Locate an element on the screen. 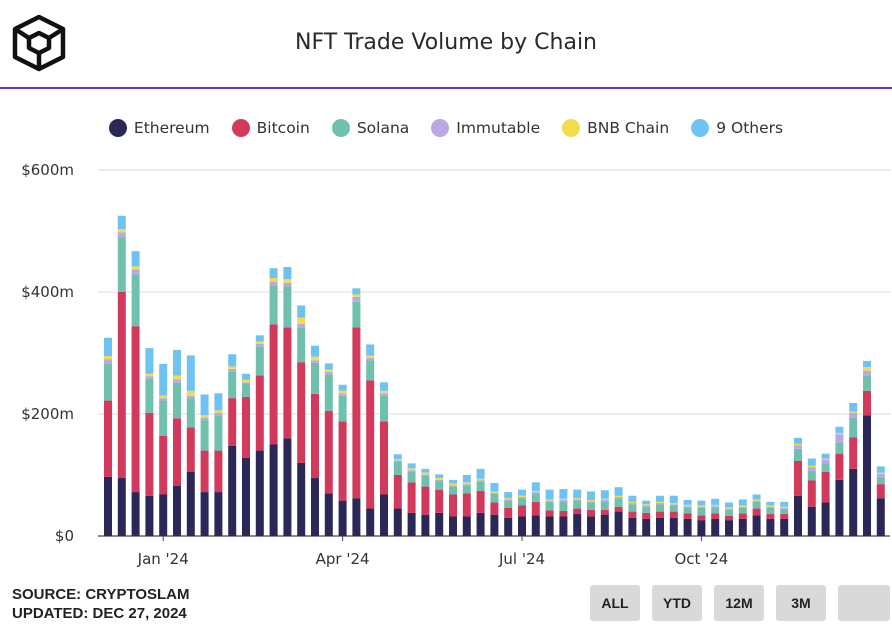 The height and width of the screenshot is (632, 892). range-button-12m: 12M is located at coordinates (739, 603).